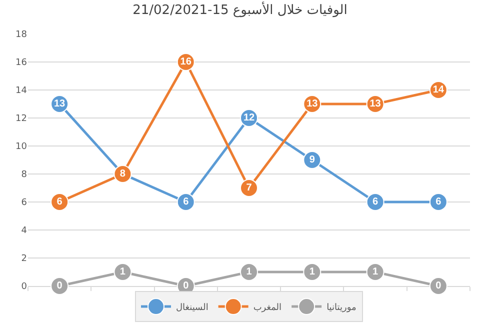 The width and height of the screenshot is (480, 332). I want to click on data-label: 14, so click(438, 90).